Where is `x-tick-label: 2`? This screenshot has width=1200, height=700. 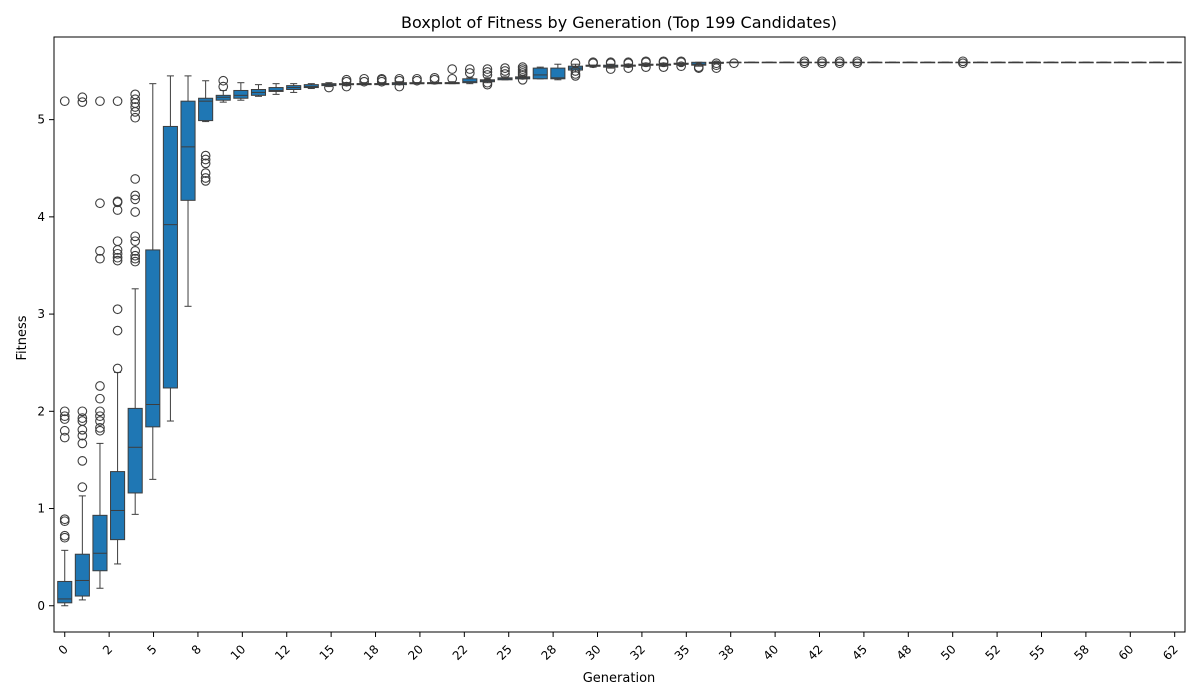 x-tick-label: 2 is located at coordinates (107, 649).